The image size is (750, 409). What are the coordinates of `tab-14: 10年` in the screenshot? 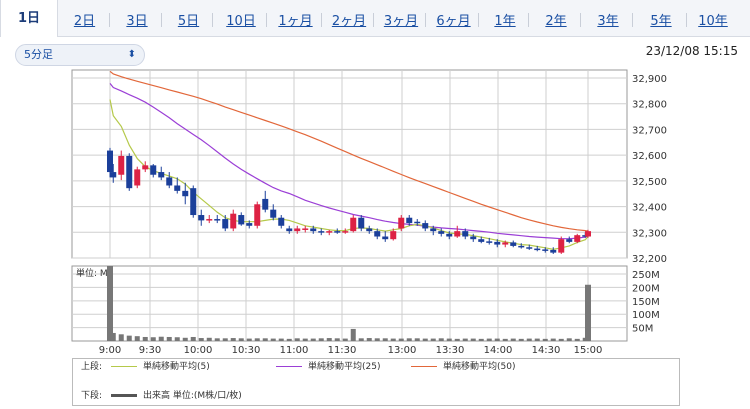 It's located at (712, 20).